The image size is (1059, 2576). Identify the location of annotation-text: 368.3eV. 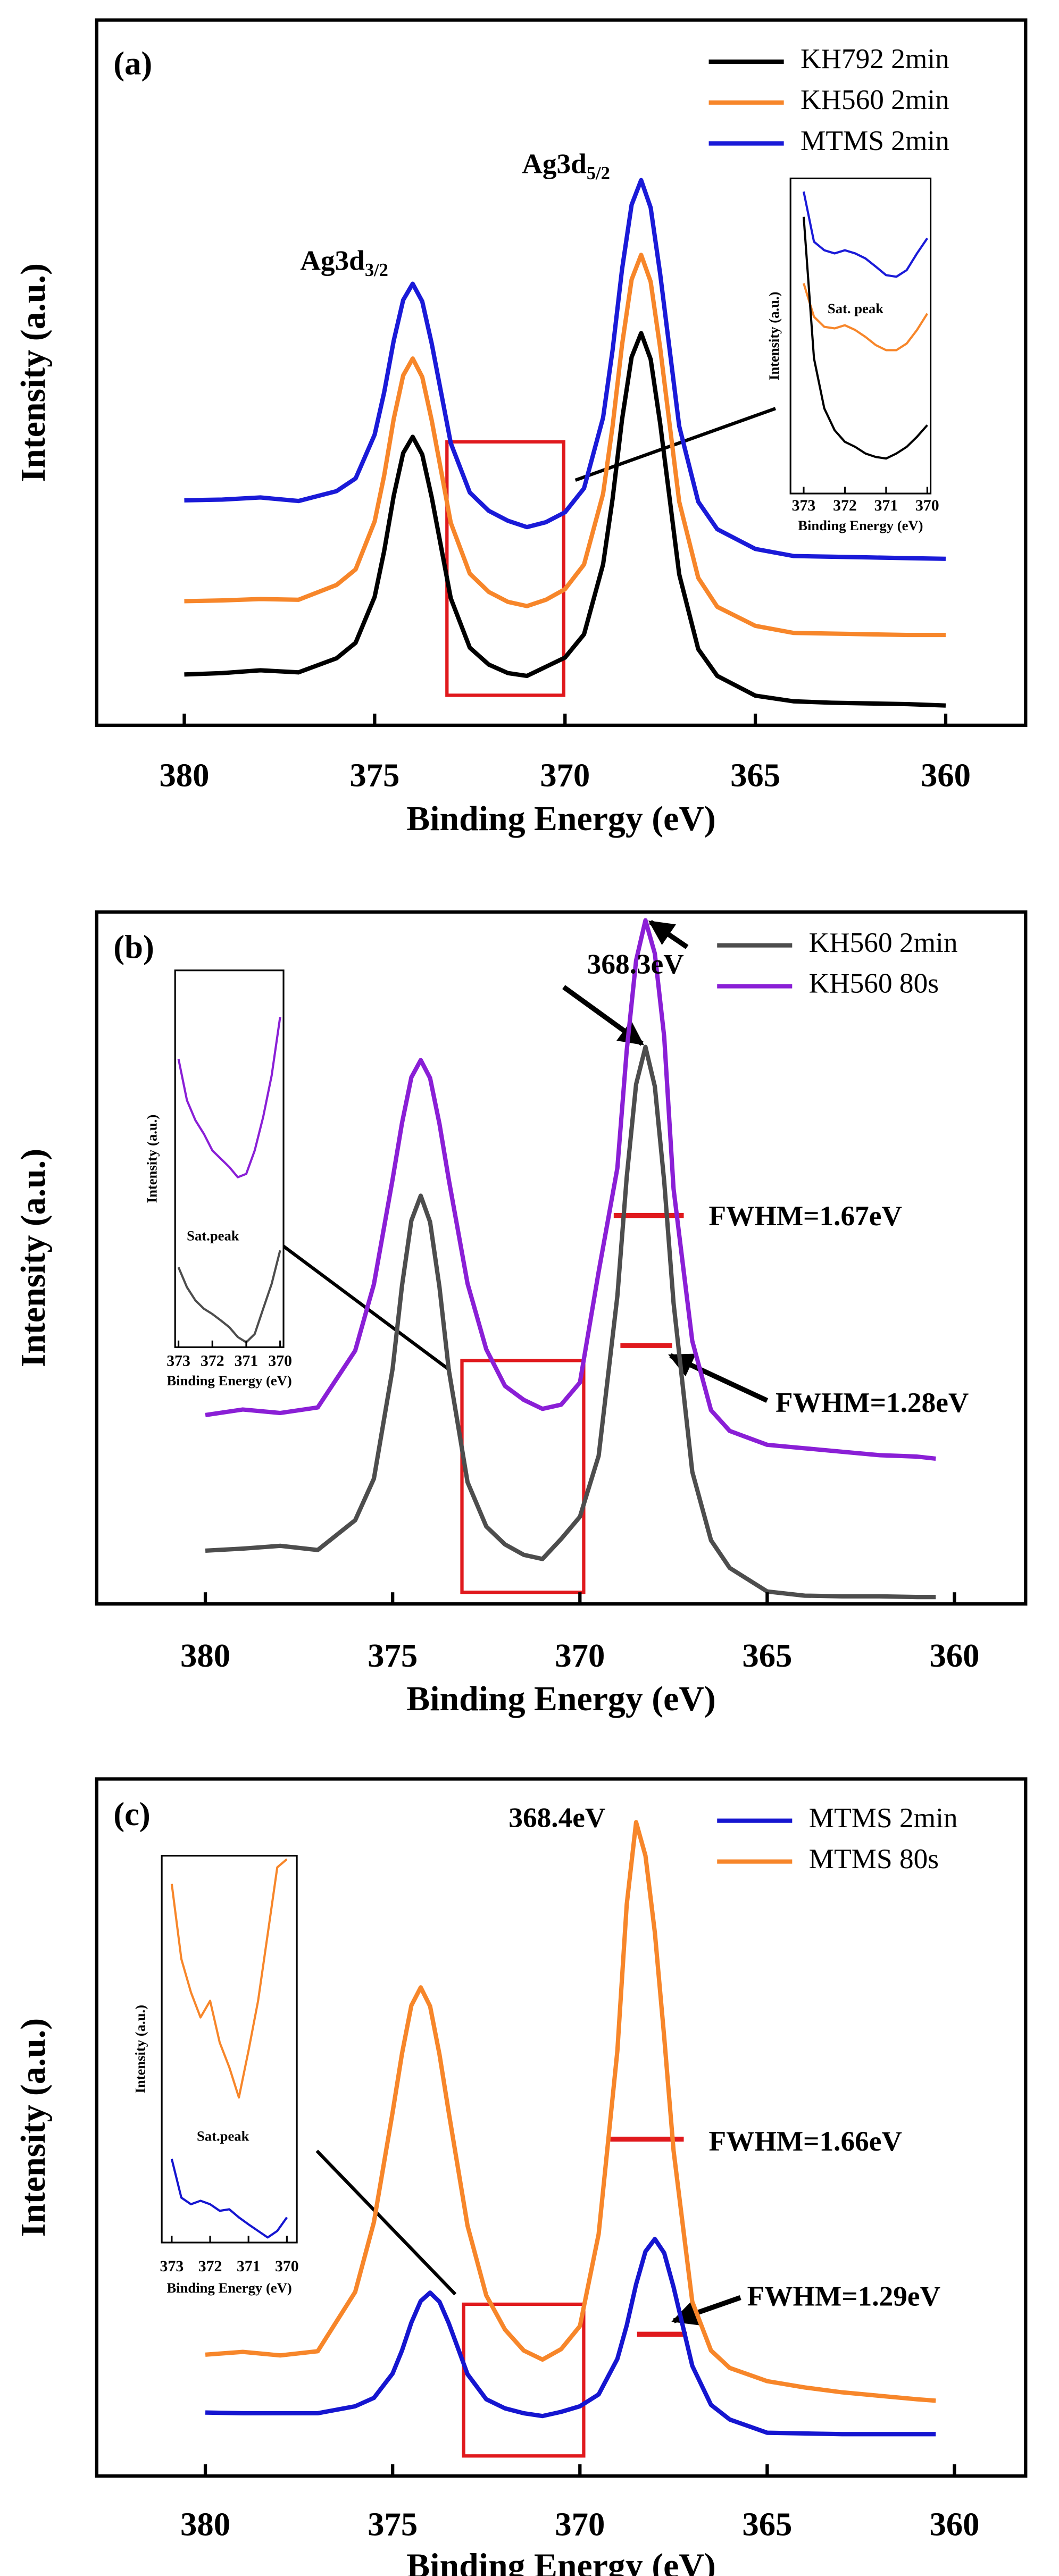
(635, 964).